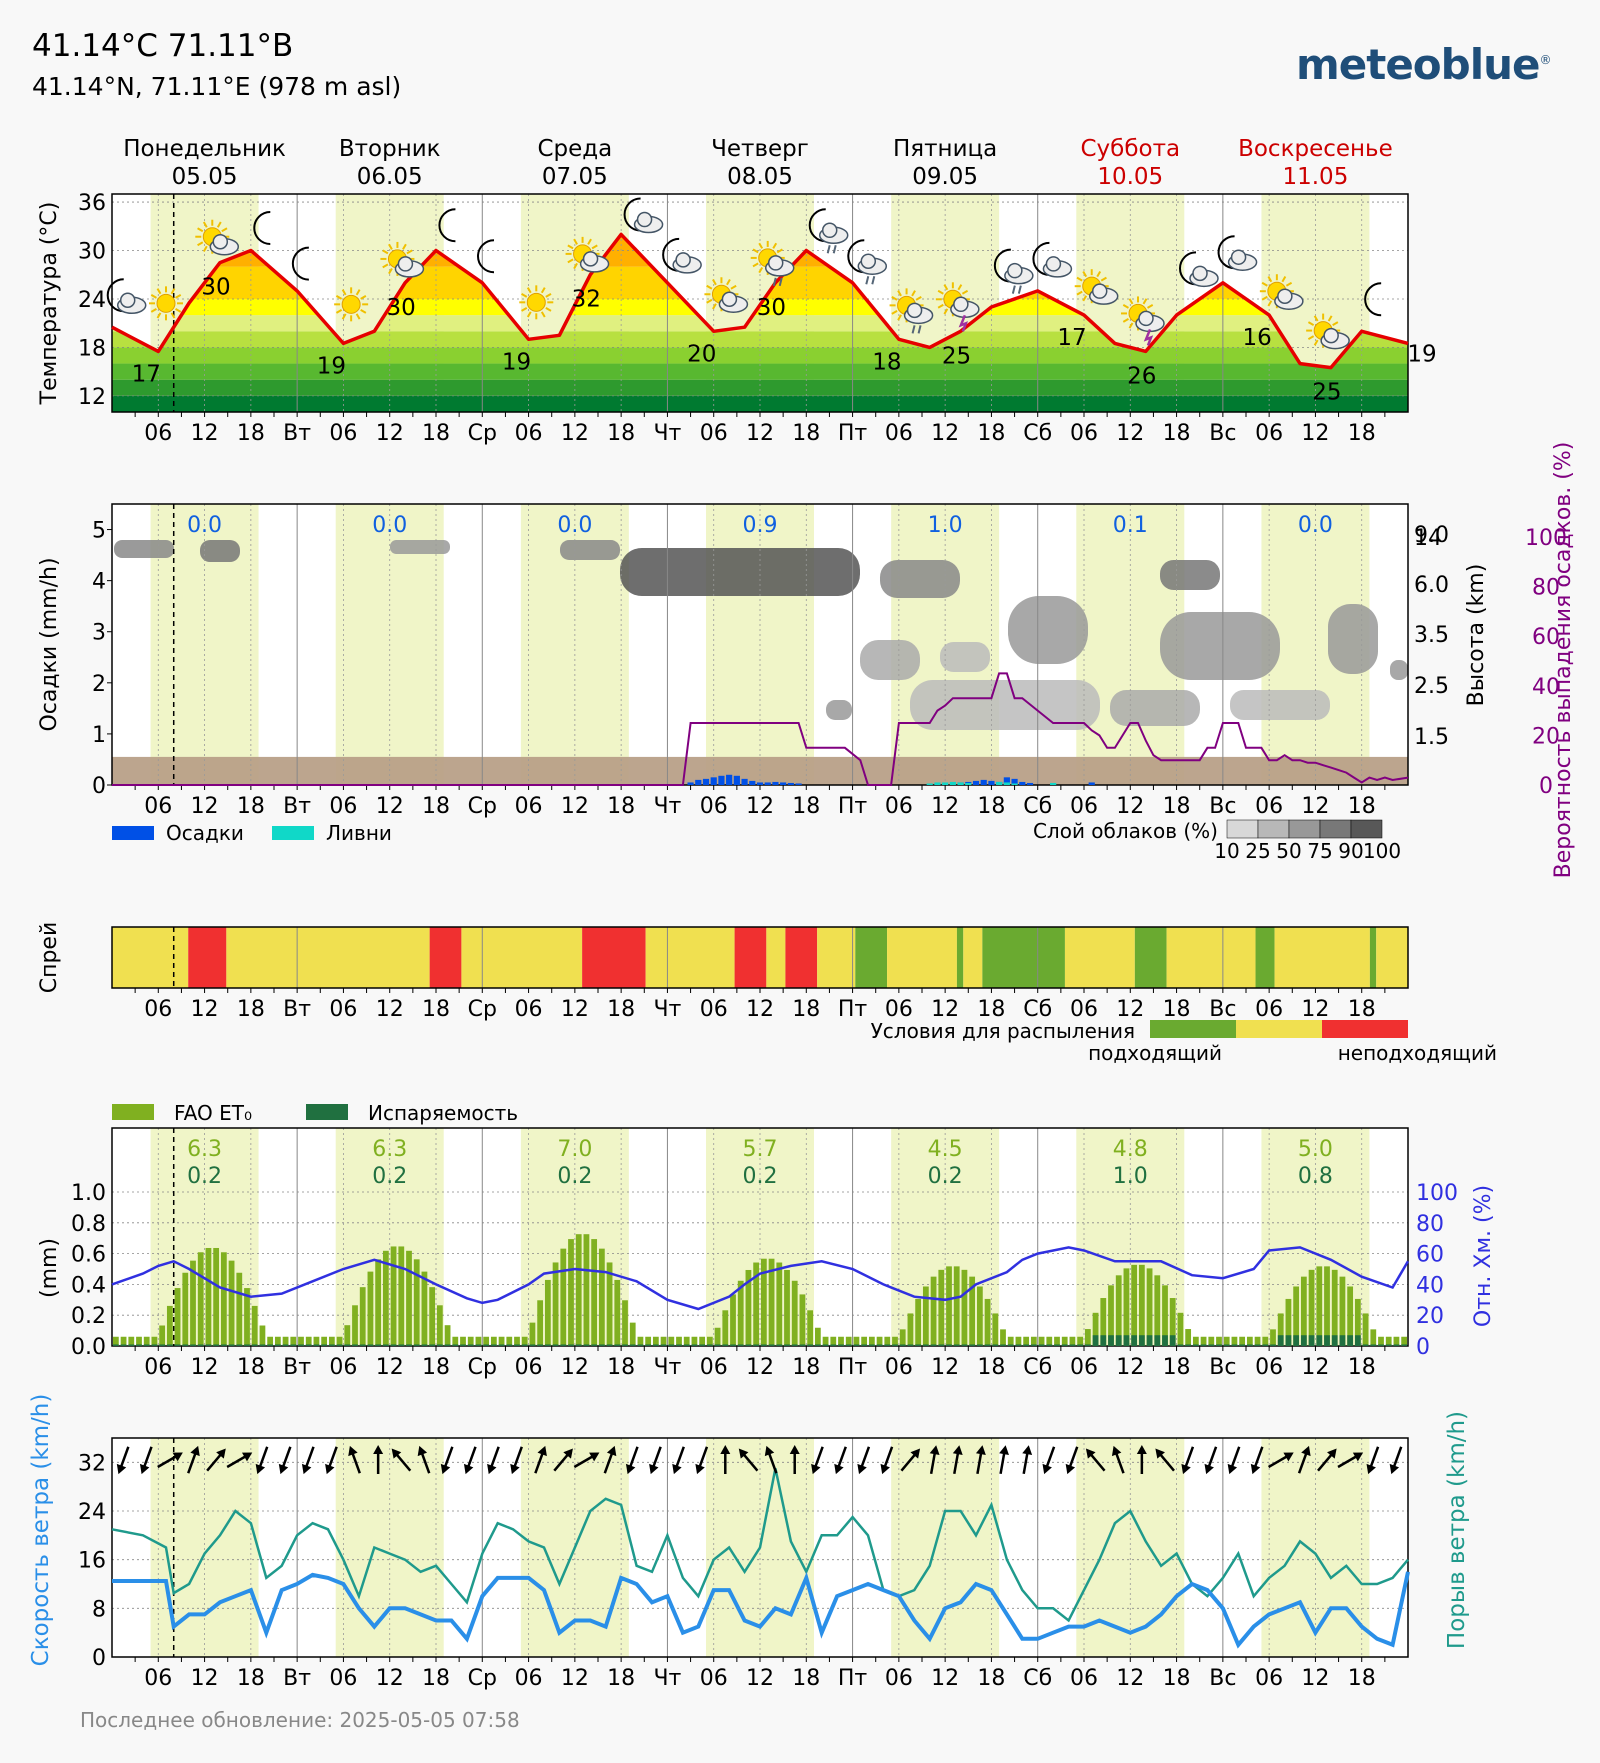 The height and width of the screenshot is (1763, 1600). Describe the element at coordinates (714, 1678) in the screenshot. I see `x-hour-tick: 06` at that location.